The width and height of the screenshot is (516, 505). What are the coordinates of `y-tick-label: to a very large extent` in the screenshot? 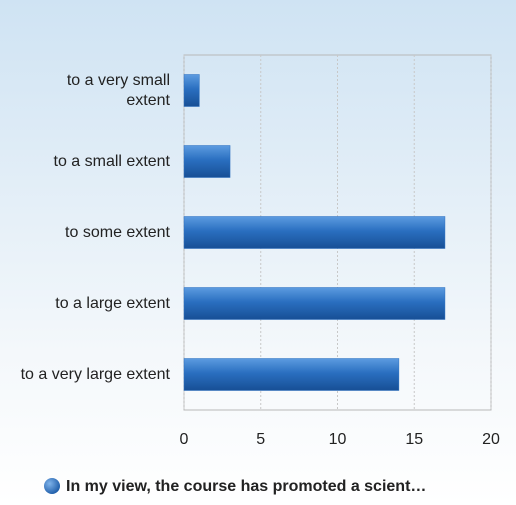 It's located at (95, 374).